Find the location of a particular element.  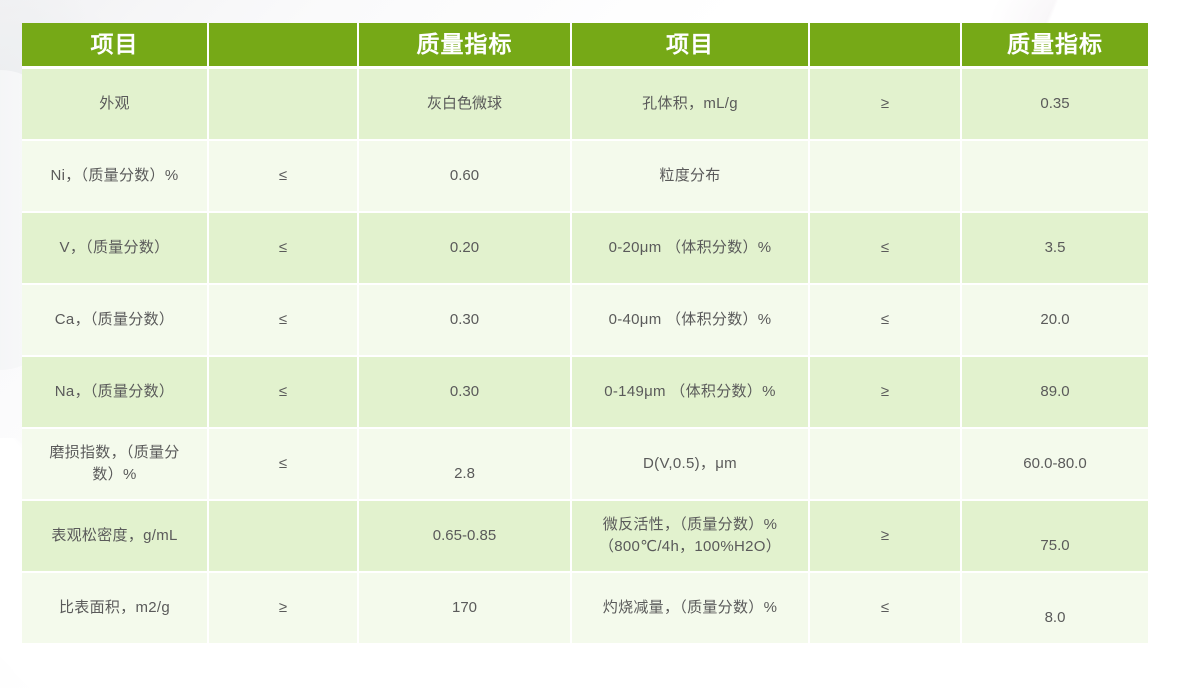

table-header: 项目 质量指标 项目 质量指标 is located at coordinates (585, 46).